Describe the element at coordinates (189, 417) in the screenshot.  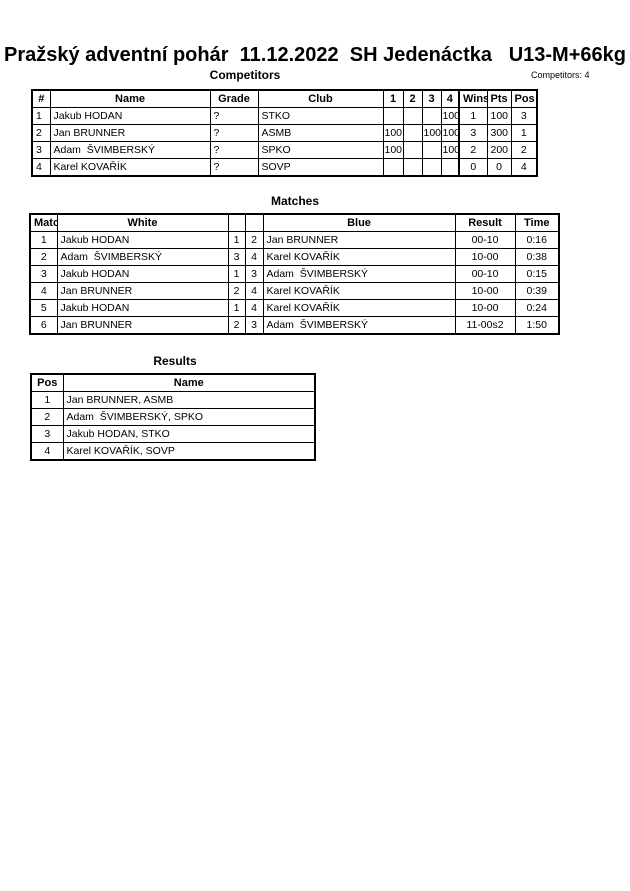
I see `table-cell: Adam ŠVIMBERSKÝ, SPKO` at that location.